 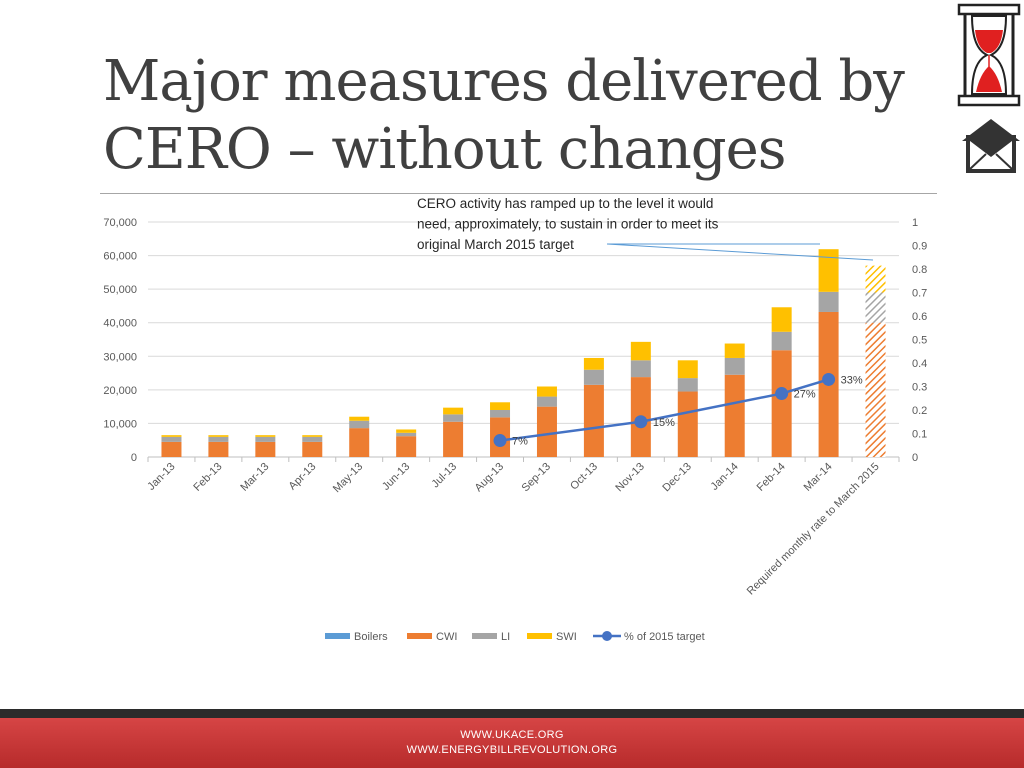 What do you see at coordinates (504, 81) in the screenshot?
I see `slide-title-line1: Major measures delivered by` at bounding box center [504, 81].